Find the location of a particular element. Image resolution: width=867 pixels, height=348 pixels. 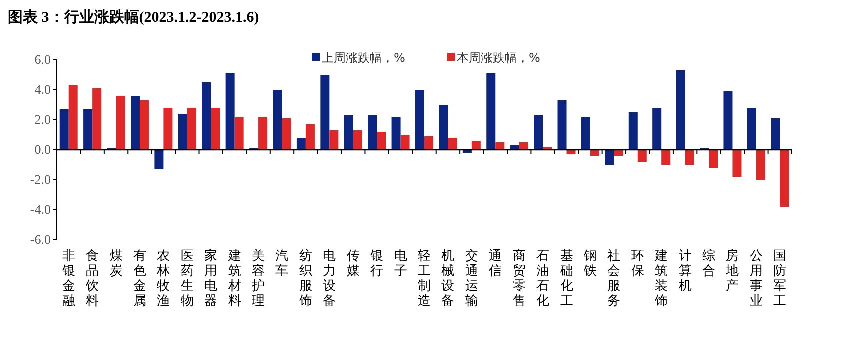

x-tick-label: 机械设备 is located at coordinates (448, 279).